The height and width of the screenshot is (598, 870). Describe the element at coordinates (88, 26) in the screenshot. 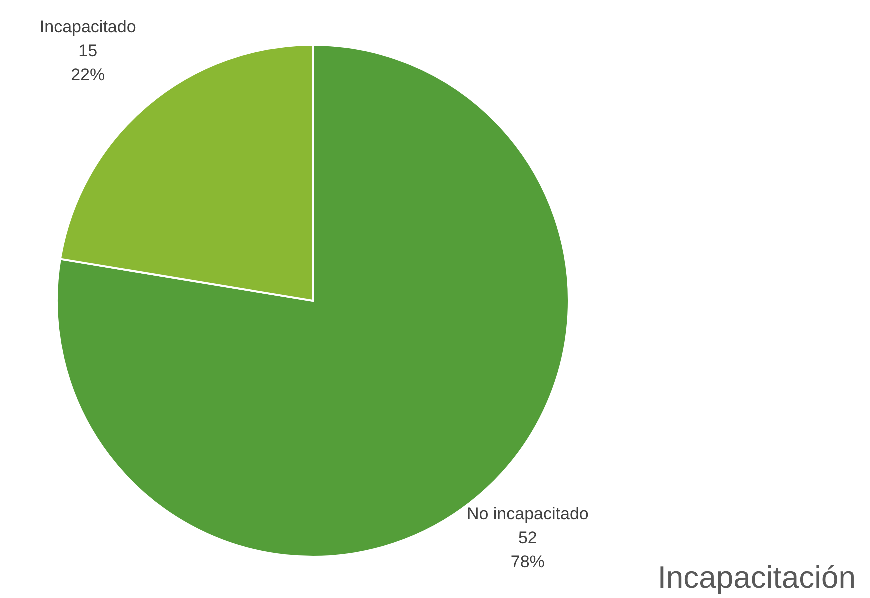

I see `slice-label: Incapacitado` at that location.